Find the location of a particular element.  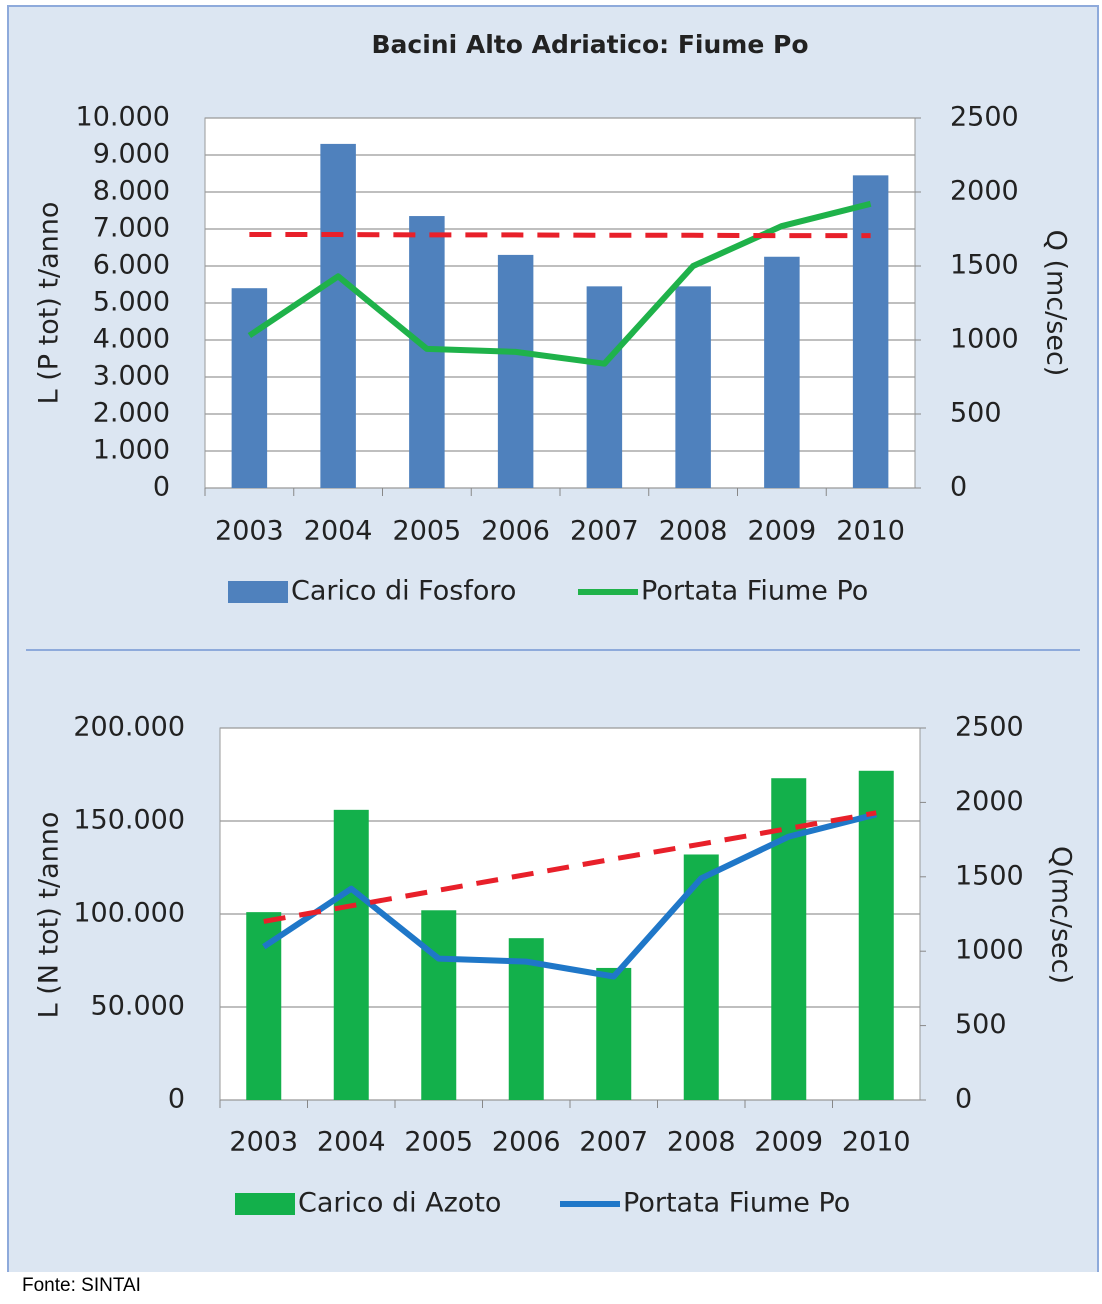

y-tick-label: 3.000 is located at coordinates (131, 376).